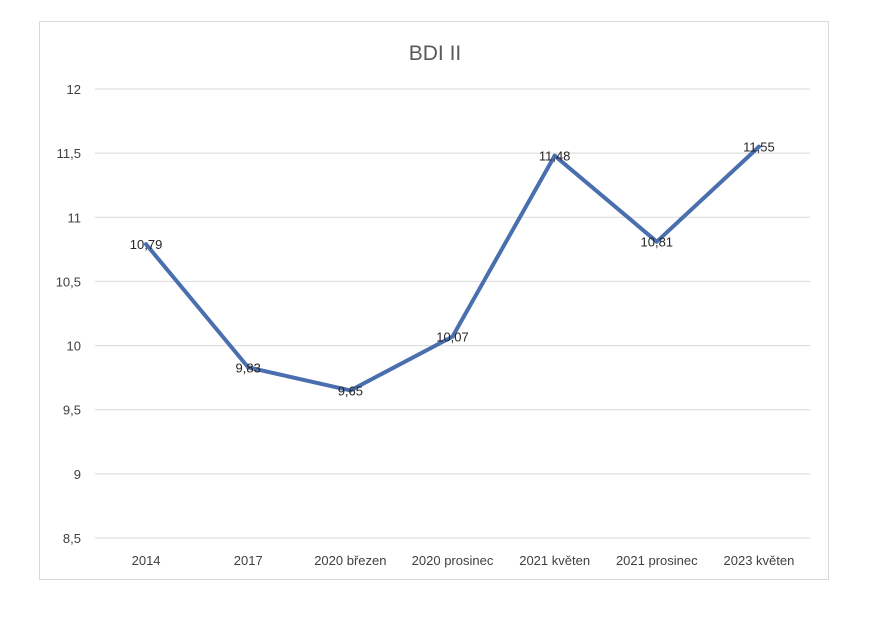 The width and height of the screenshot is (891, 629). What do you see at coordinates (146, 560) in the screenshot?
I see `x-tick-label: 2014` at bounding box center [146, 560].